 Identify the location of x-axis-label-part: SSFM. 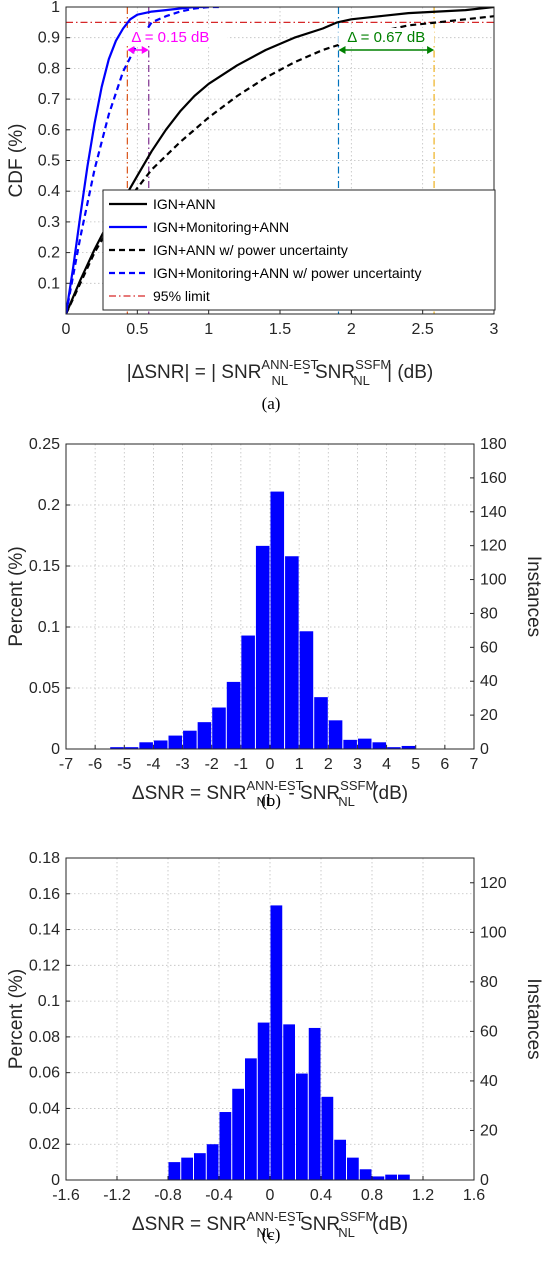
(358, 1216).